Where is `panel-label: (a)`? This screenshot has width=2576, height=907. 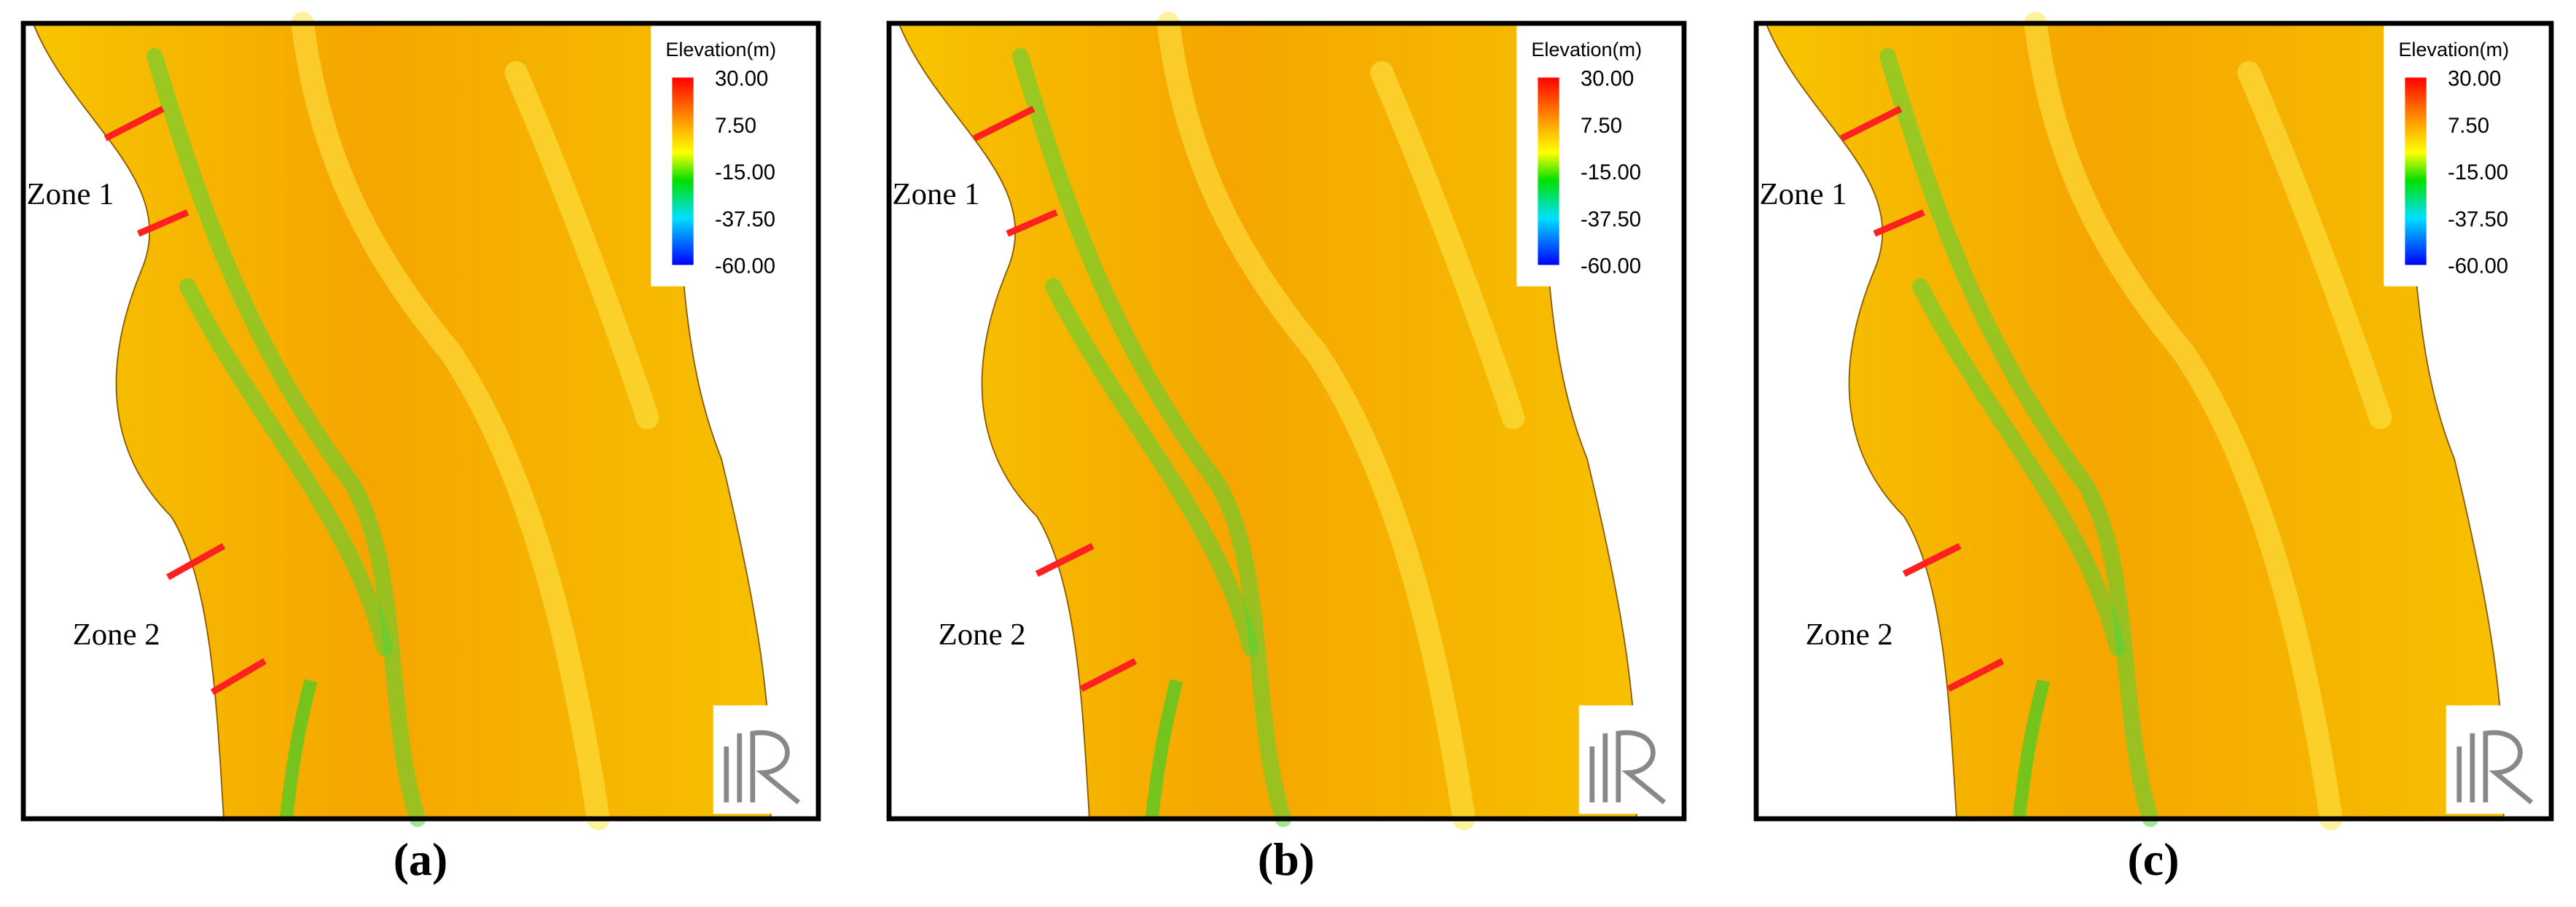 panel-label: (a) is located at coordinates (421, 859).